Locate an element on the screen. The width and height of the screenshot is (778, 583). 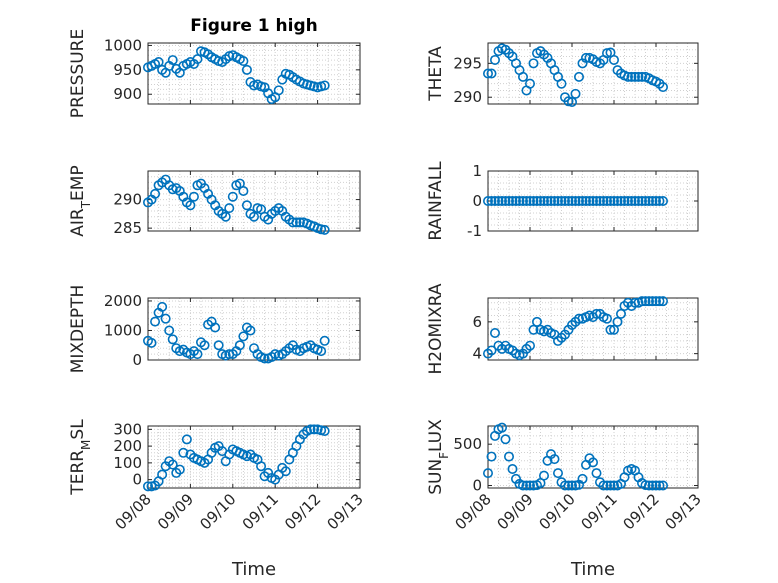
x-tick-label: 09/11 is located at coordinates (260, 511).